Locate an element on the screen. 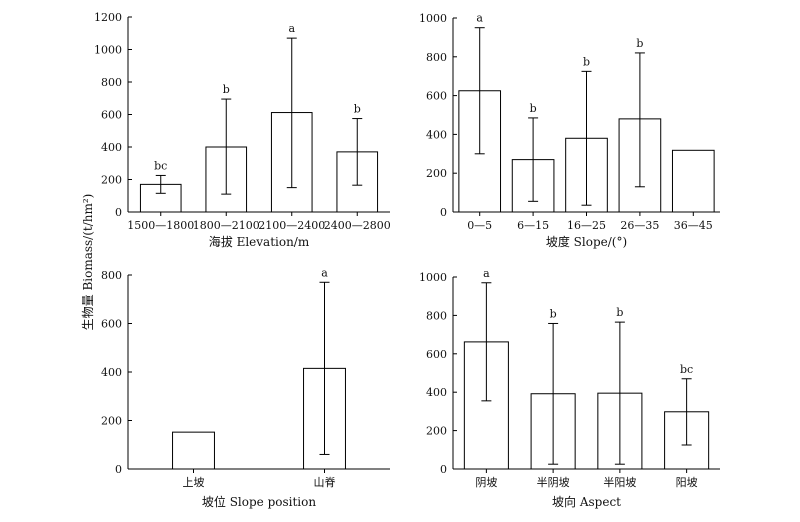 This screenshot has width=800, height=522. x-axis-label: 坡位 Slope position is located at coordinates (259, 501).